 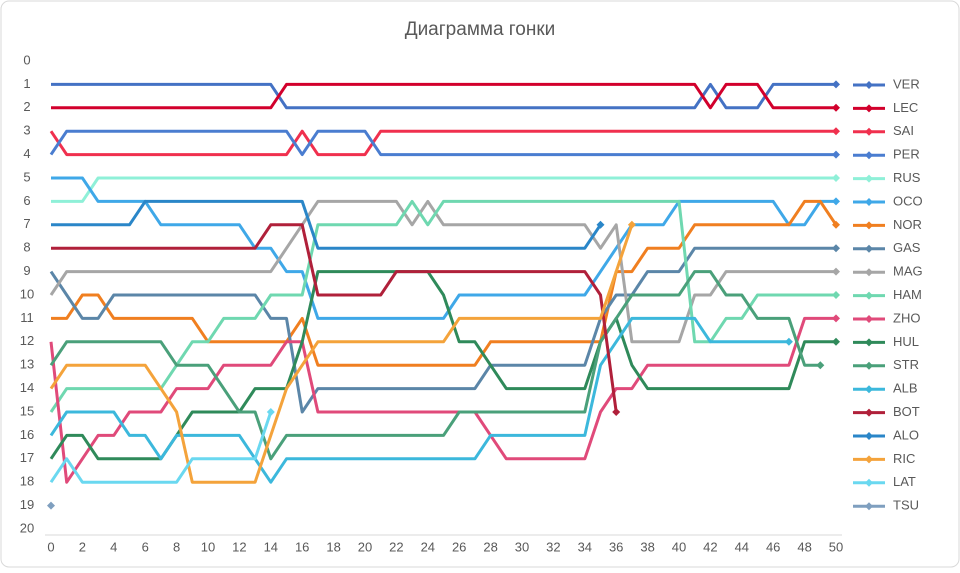 What do you see at coordinates (27, 504) in the screenshot?
I see `y-tick-label: 19` at bounding box center [27, 504].